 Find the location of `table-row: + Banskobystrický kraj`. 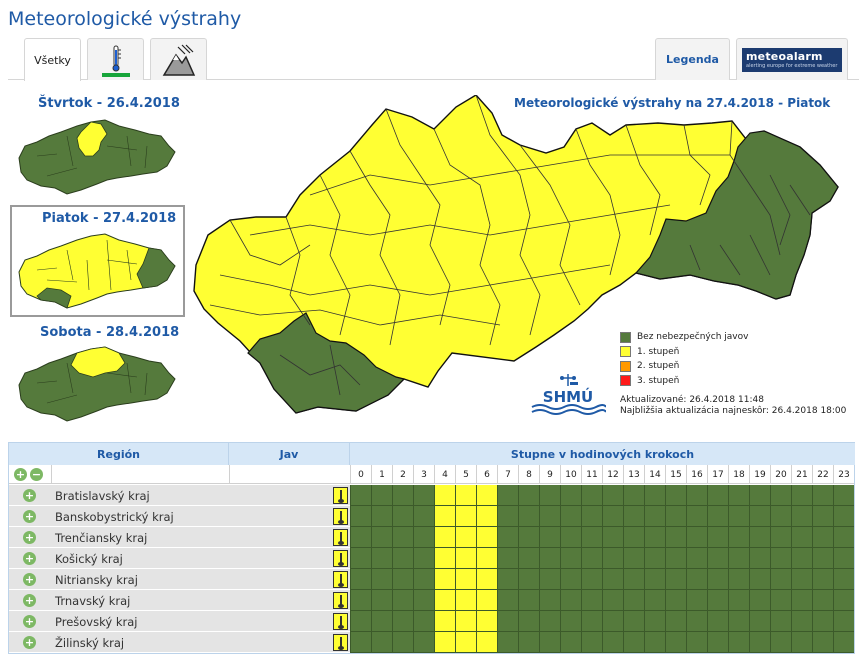

table-row: + Banskobystrický kraj is located at coordinates (431, 516).